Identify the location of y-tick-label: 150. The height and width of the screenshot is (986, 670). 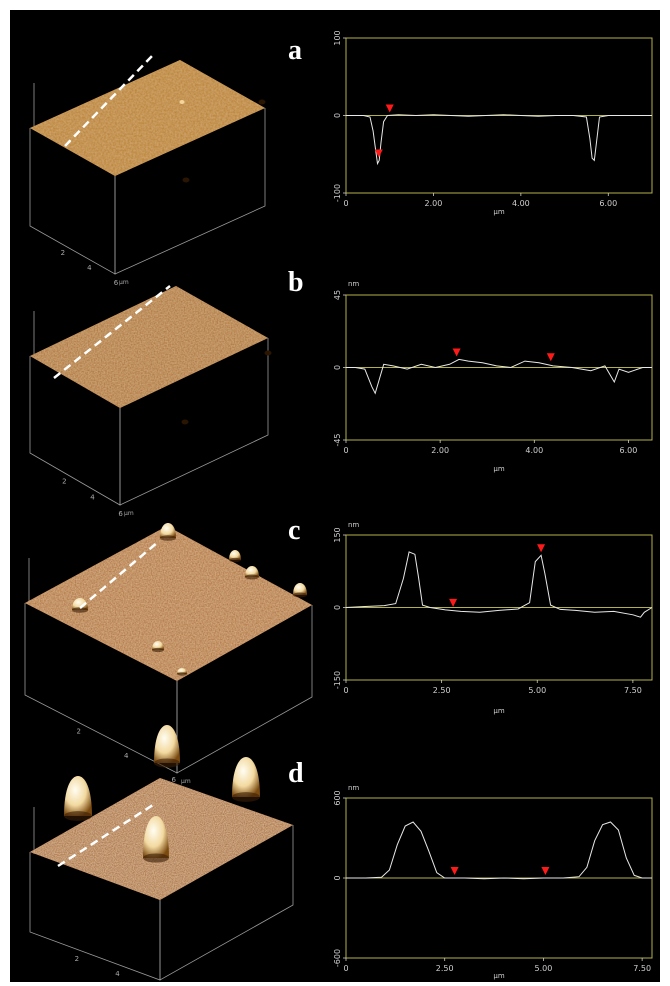
(337, 534).